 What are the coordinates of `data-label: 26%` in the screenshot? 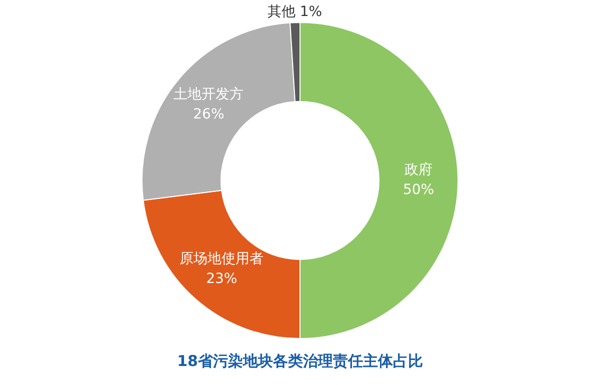 It's located at (208, 114).